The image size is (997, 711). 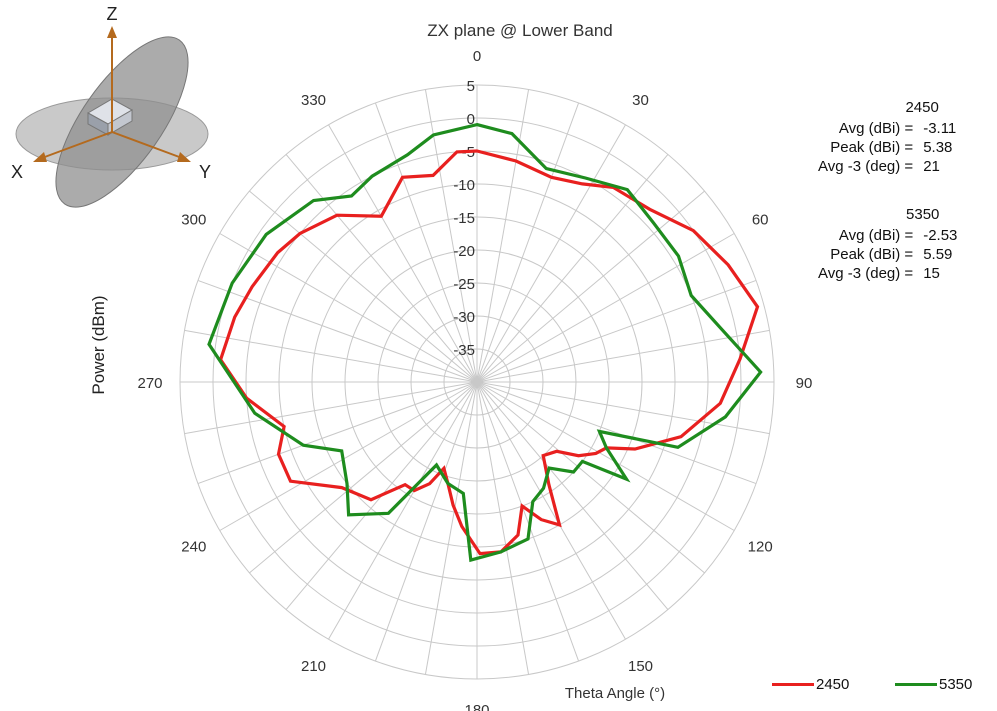 What do you see at coordinates (640, 100) in the screenshot?
I see `angle-tick-label: 30` at bounding box center [640, 100].